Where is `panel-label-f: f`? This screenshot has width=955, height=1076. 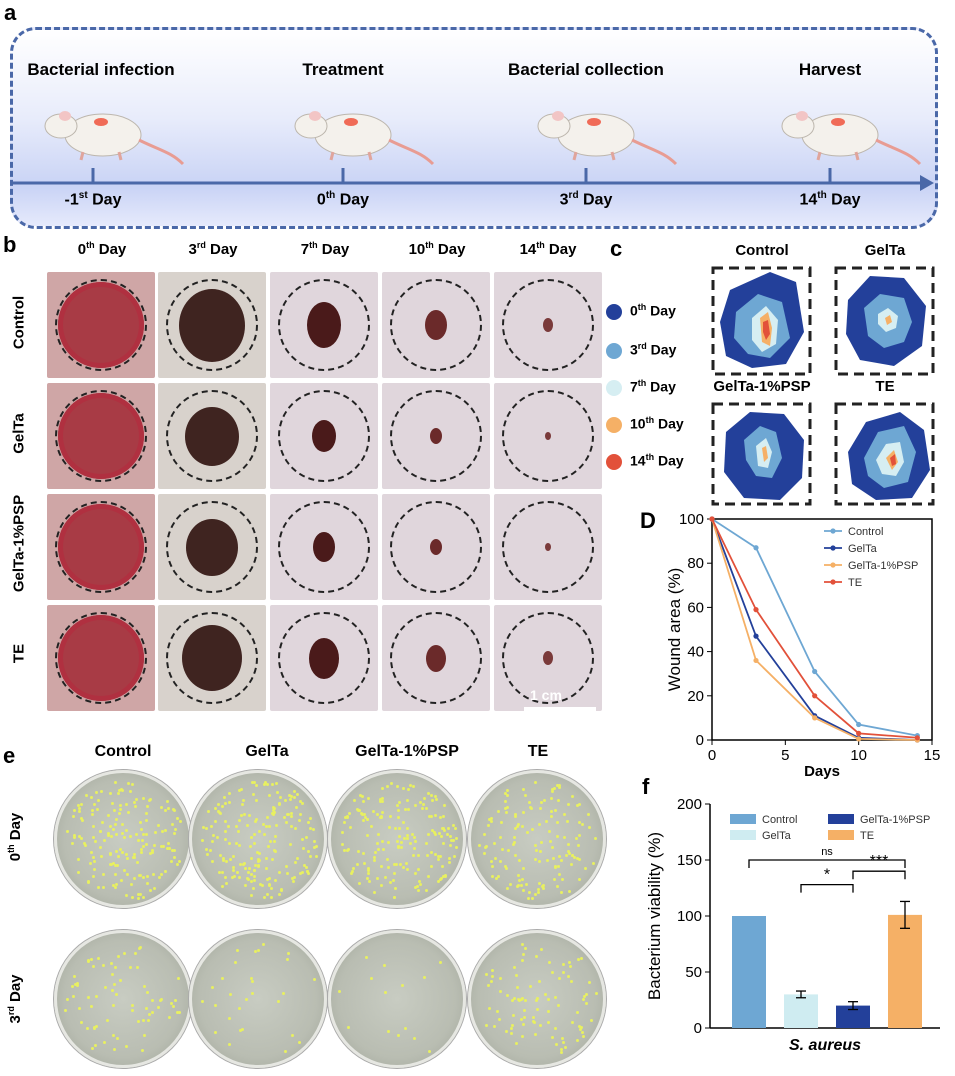 panel-label-f: f is located at coordinates (646, 786).